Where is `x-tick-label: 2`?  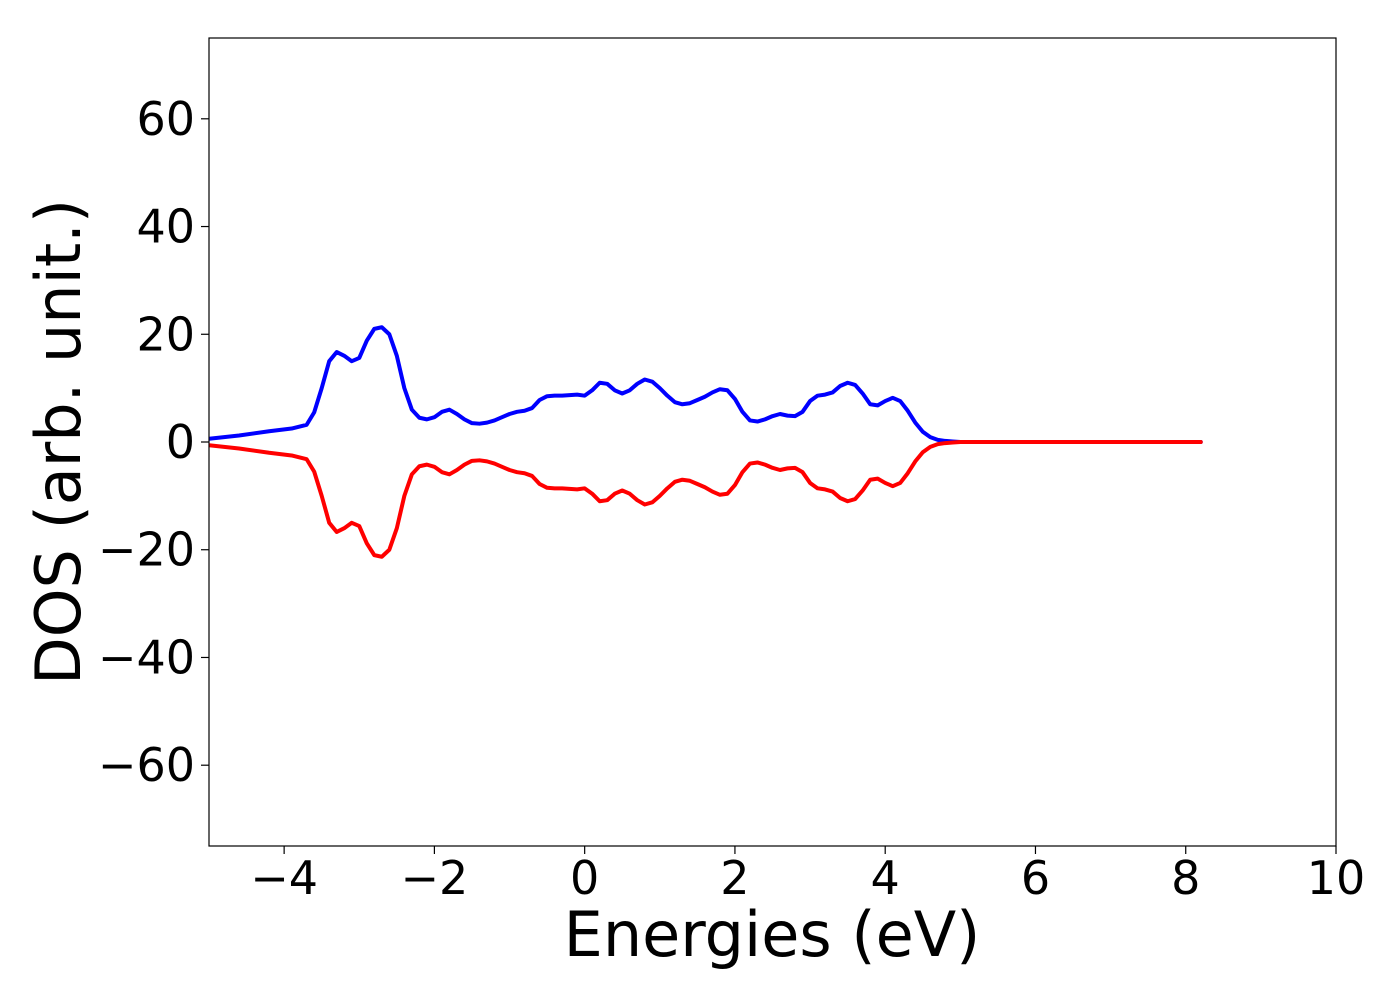 x-tick-label: 2 is located at coordinates (734, 878).